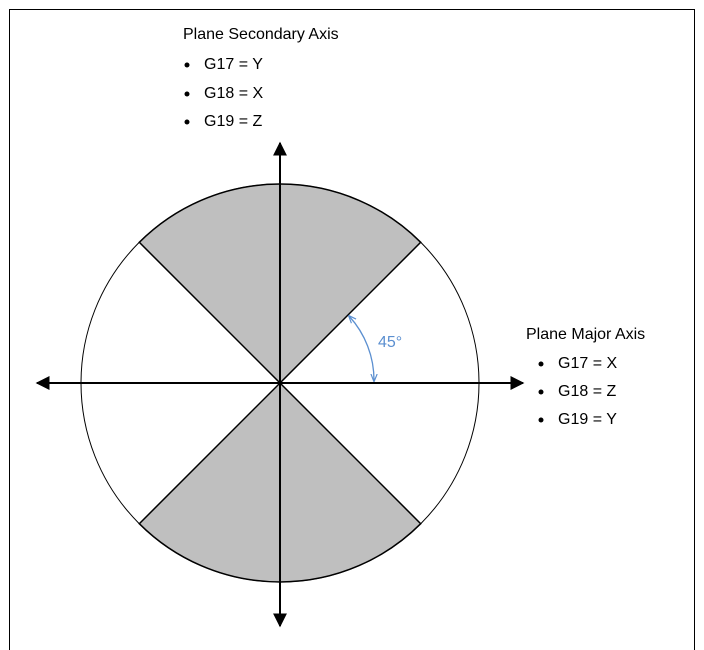 The image size is (704, 650). Describe the element at coordinates (233, 121) in the screenshot. I see `list-item: G19 = Z` at that location.